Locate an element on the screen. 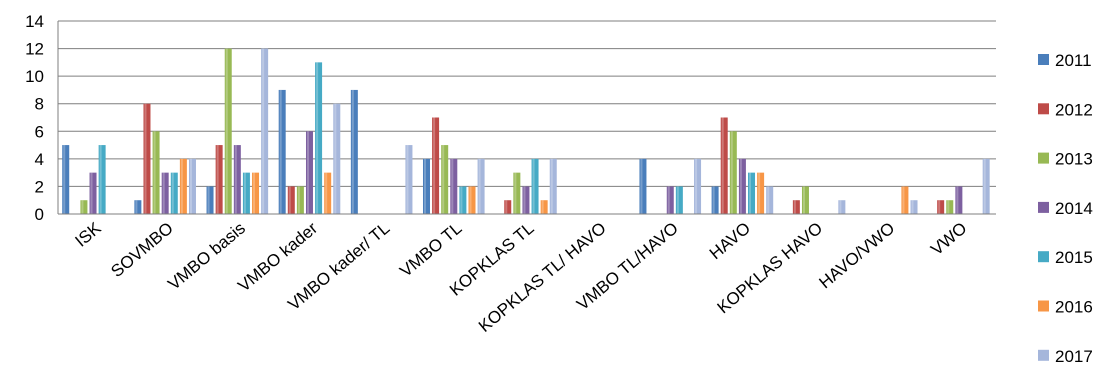 This screenshot has height=392, width=1114. legend-label: 2015 is located at coordinates (1074, 257).